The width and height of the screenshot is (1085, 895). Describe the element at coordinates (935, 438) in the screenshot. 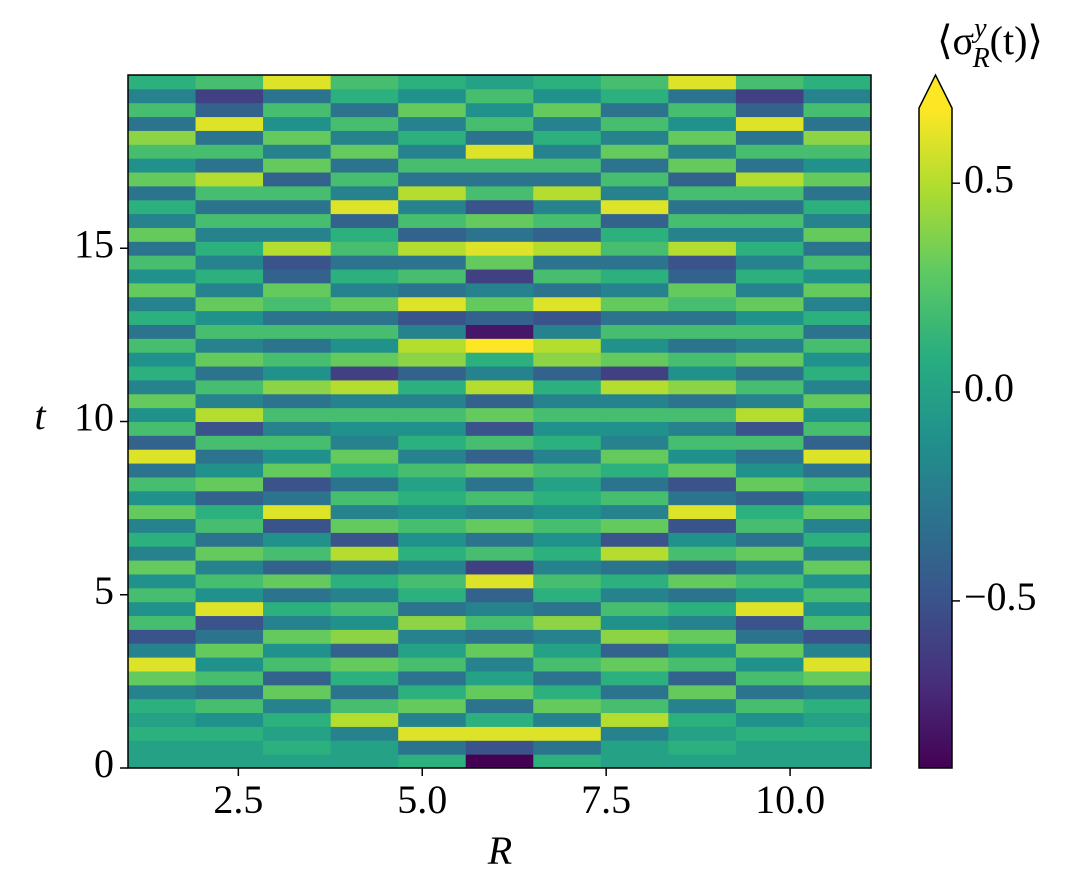

I see `colorbar` at that location.